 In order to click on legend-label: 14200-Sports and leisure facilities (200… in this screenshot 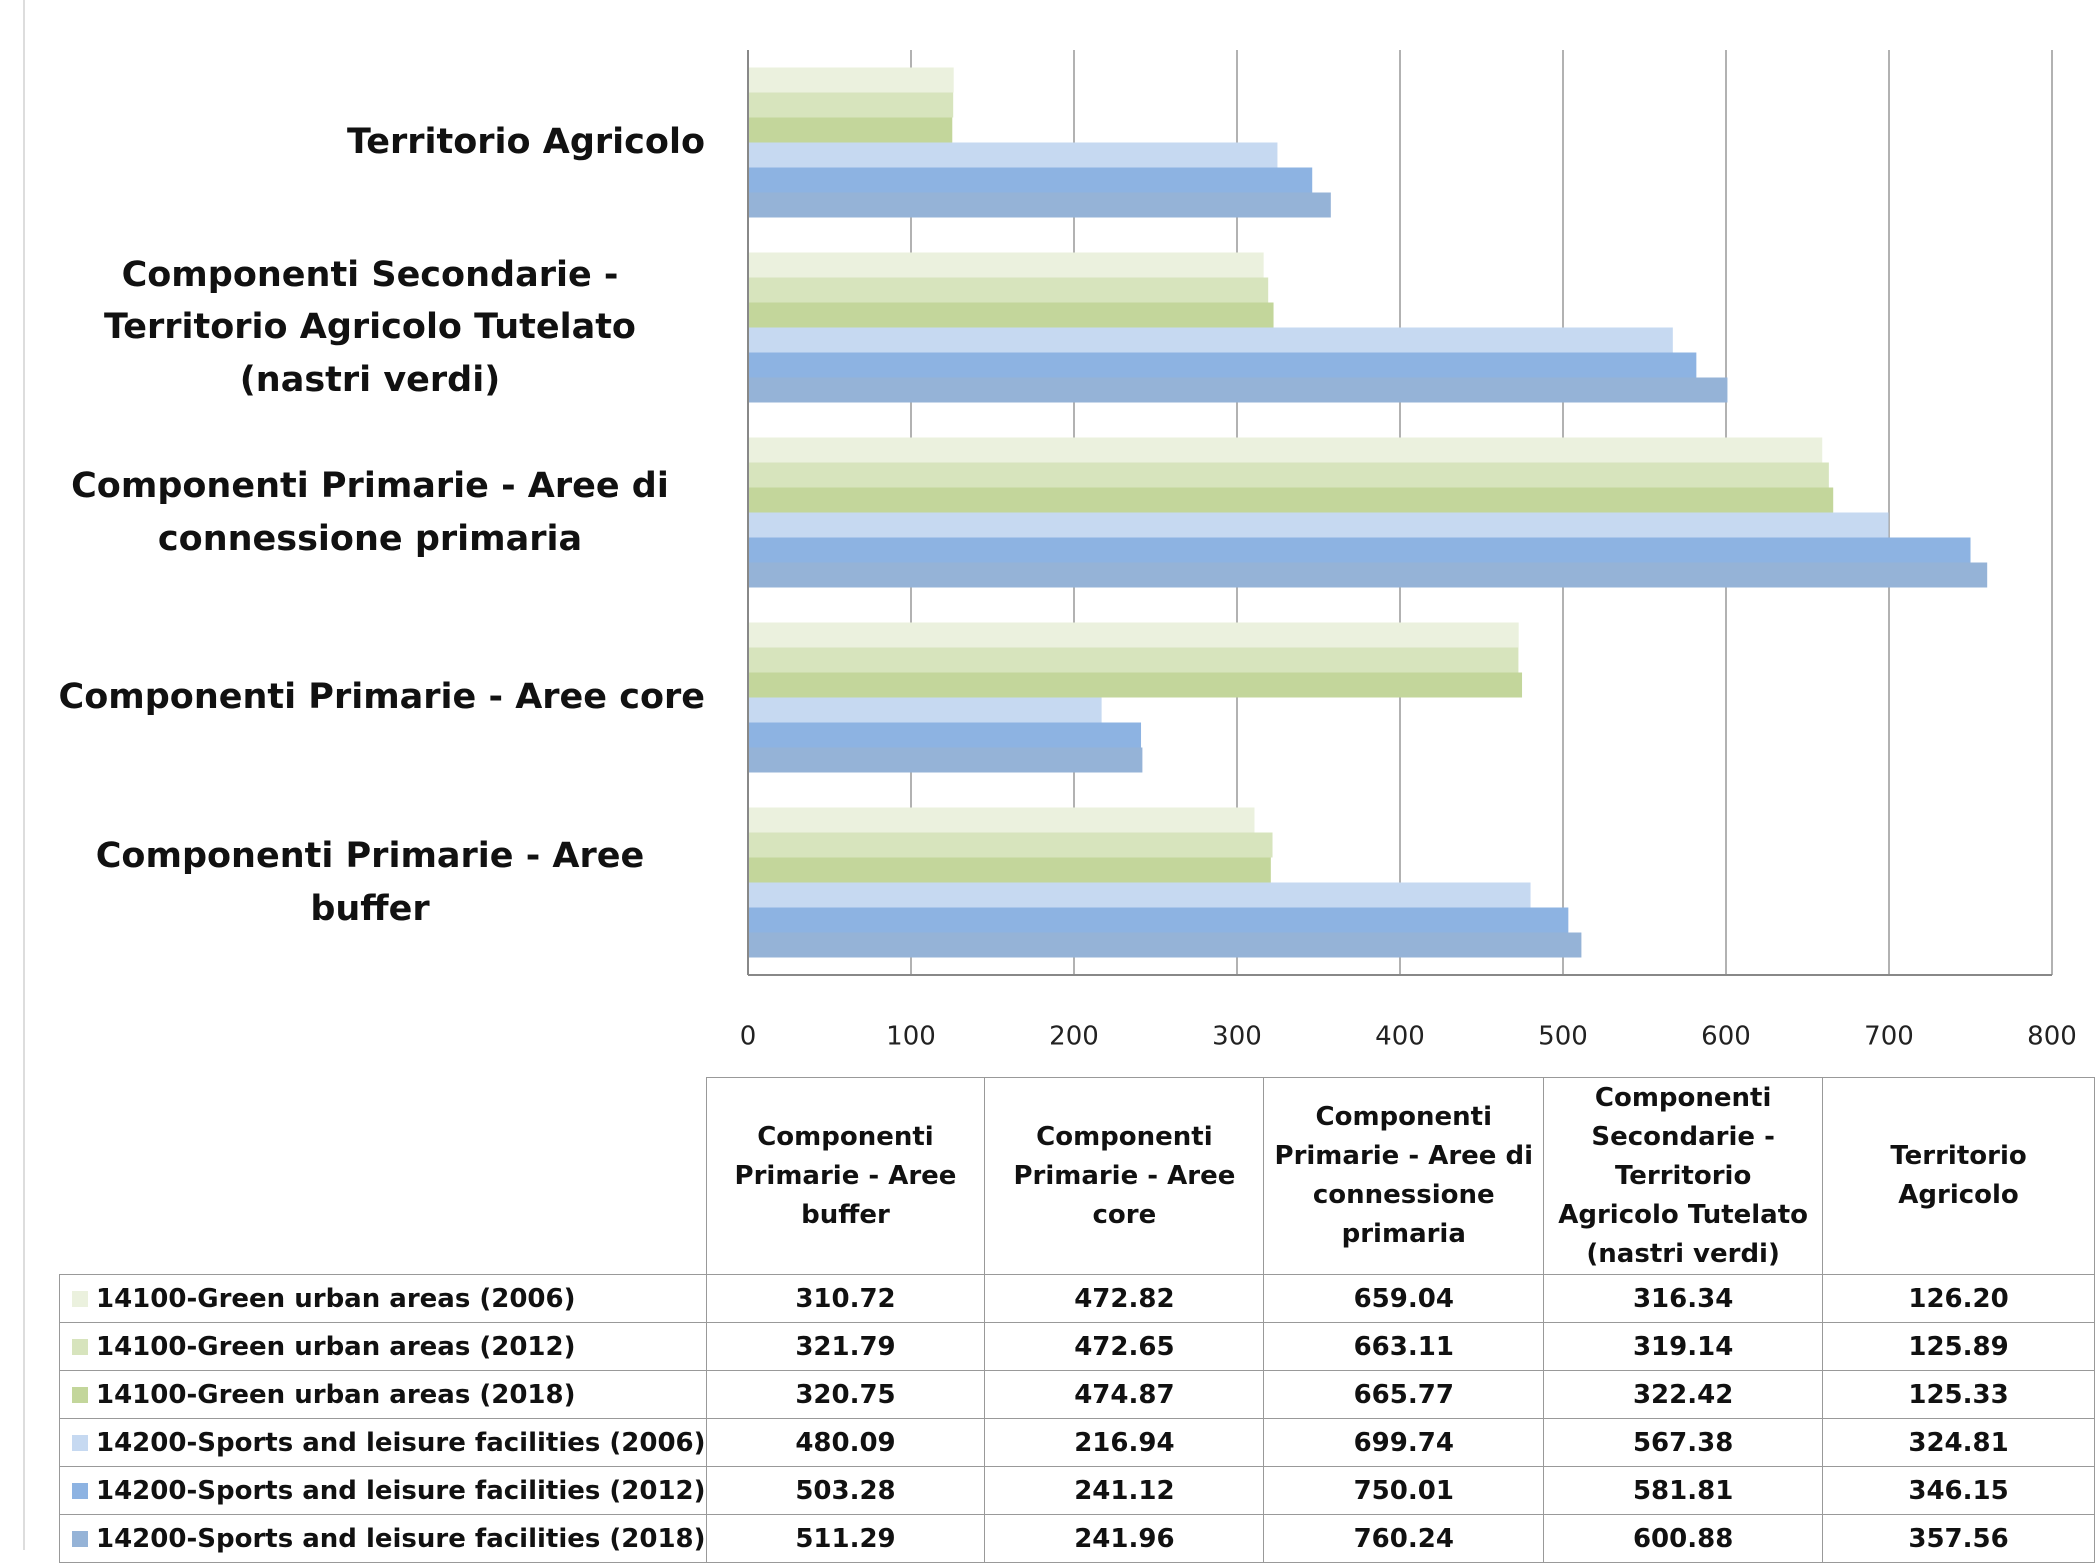, I will do `click(401, 1442)`.